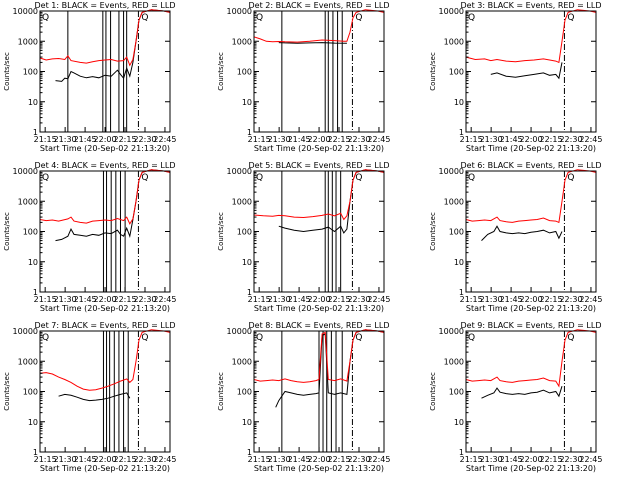  Describe the element at coordinates (319, 165) in the screenshot. I see `panel-title: Det 5: BLACK = Events, RED = LLD` at that location.